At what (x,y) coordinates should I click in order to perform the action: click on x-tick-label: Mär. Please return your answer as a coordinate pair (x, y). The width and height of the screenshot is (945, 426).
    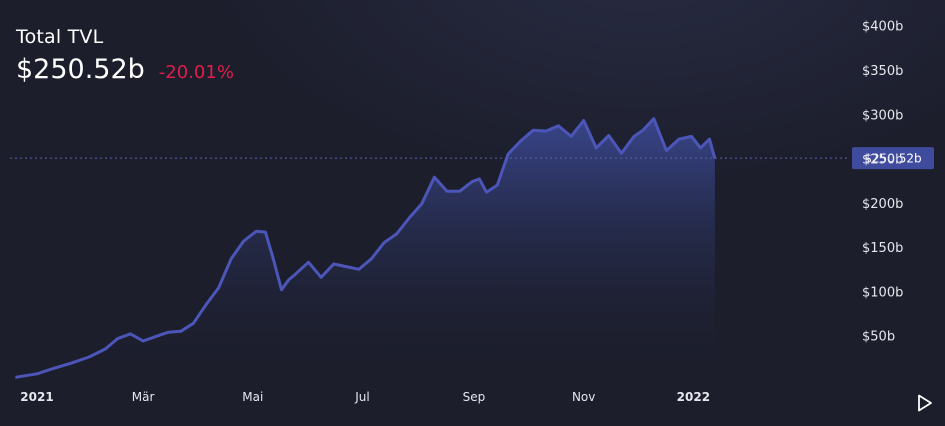
    Looking at the image, I should click on (143, 397).